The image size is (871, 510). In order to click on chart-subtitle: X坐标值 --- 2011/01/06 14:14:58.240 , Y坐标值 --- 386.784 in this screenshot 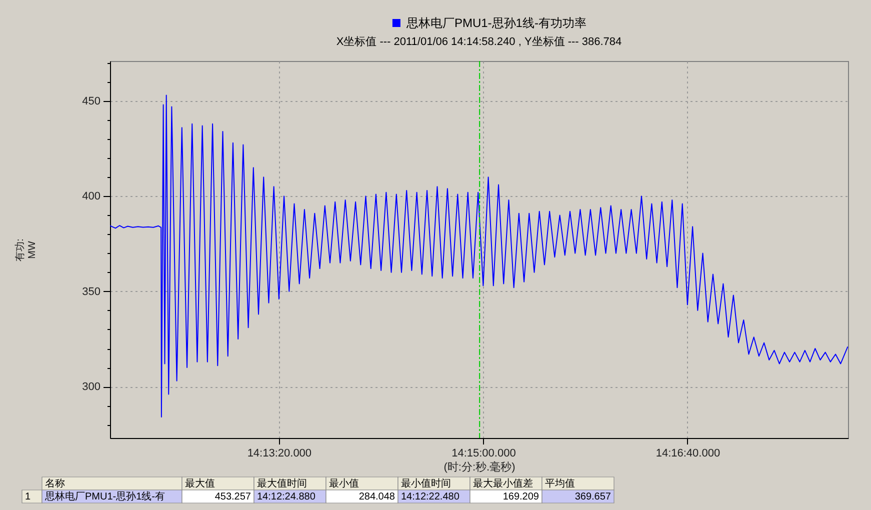, I will do `click(479, 41)`.